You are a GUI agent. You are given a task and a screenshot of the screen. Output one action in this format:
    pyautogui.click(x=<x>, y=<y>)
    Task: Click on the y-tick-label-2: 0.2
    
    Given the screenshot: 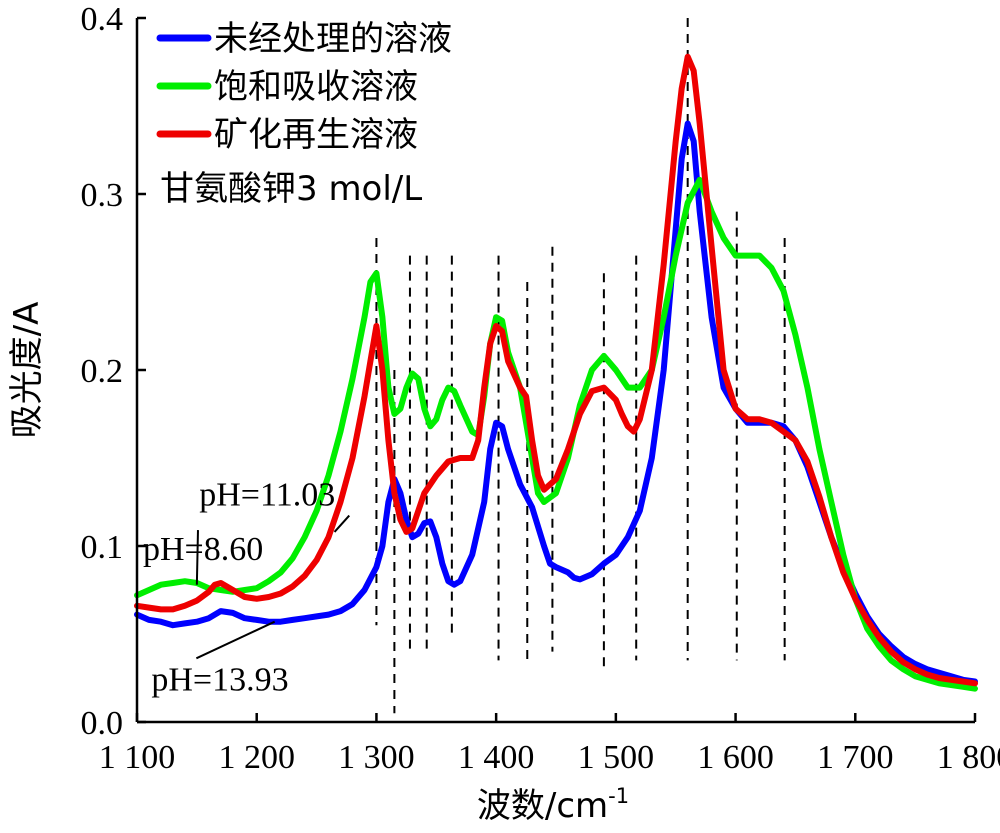 What is the action you would take?
    pyautogui.click(x=102, y=371)
    